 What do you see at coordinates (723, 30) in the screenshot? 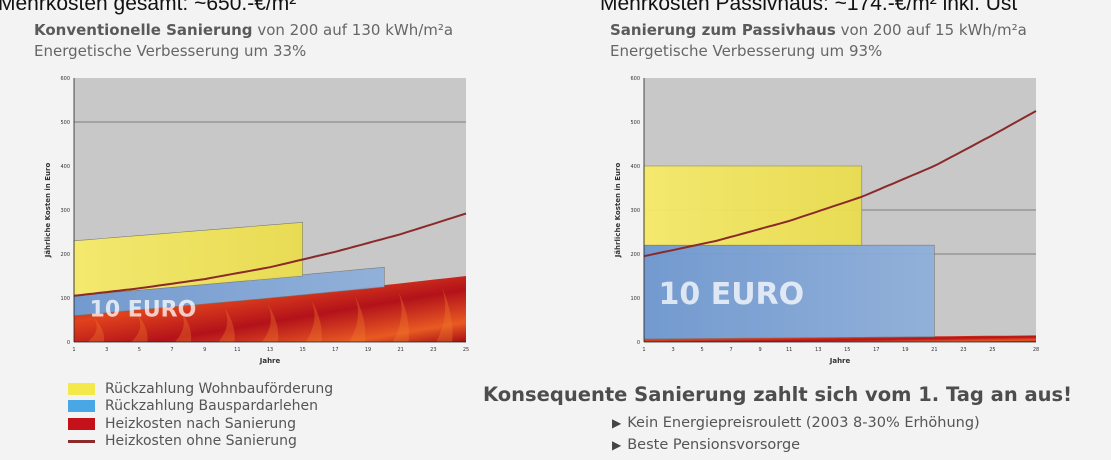
I see `chart-right-title-bold: Sanierung zum Passivhaus` at bounding box center [723, 30].